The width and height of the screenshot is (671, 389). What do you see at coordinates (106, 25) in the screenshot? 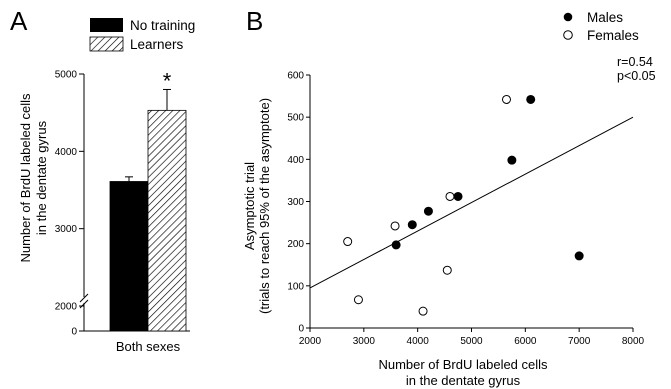
I see `legend-swatch-no-training` at bounding box center [106, 25].